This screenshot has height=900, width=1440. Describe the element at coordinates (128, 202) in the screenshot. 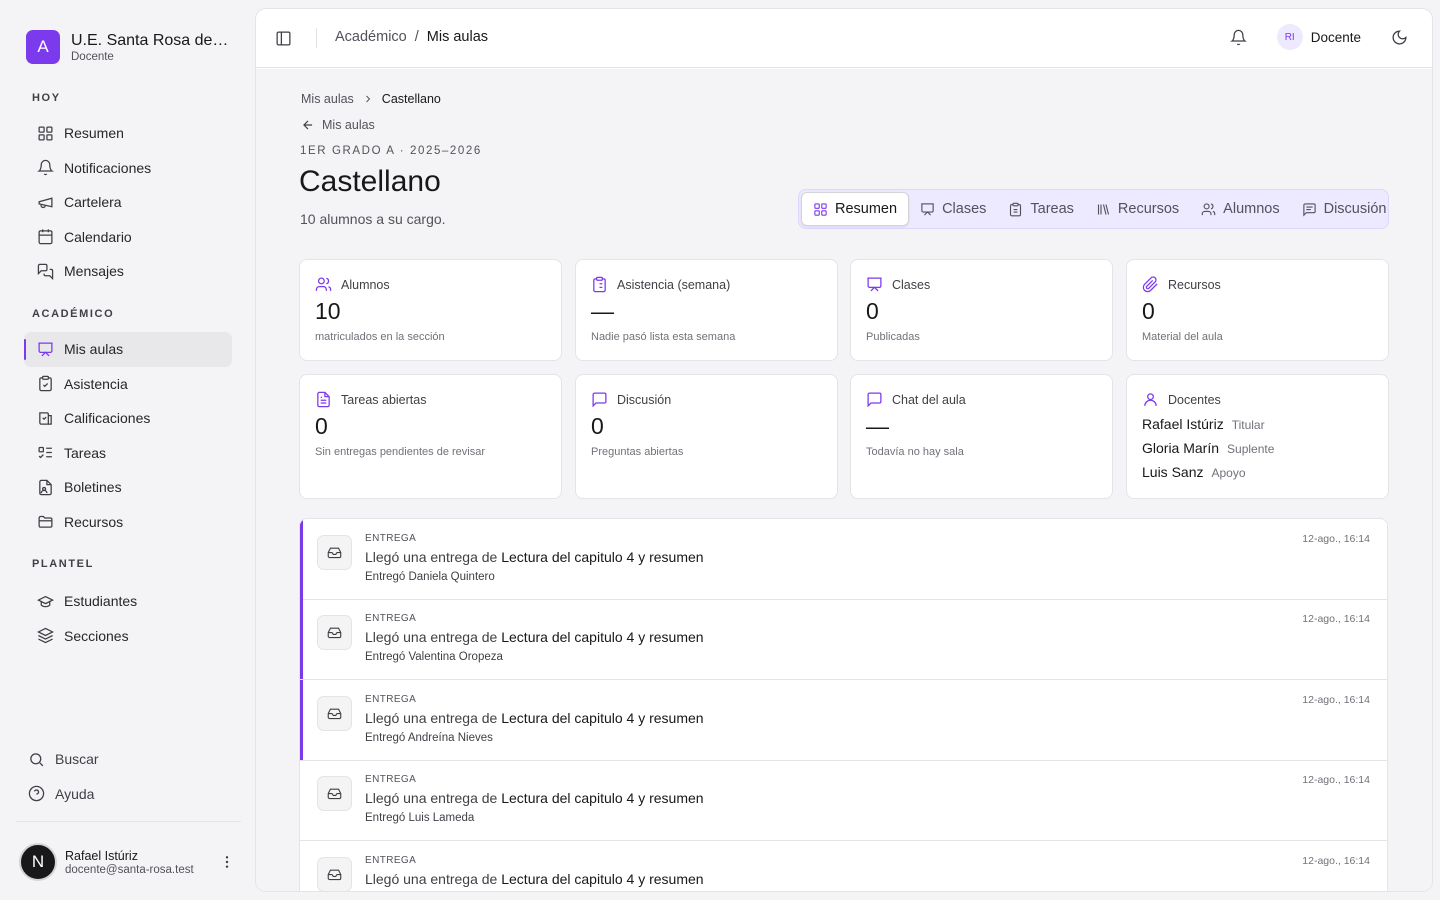

I see `sidebar-item-cartelera: Cartelera` at that location.